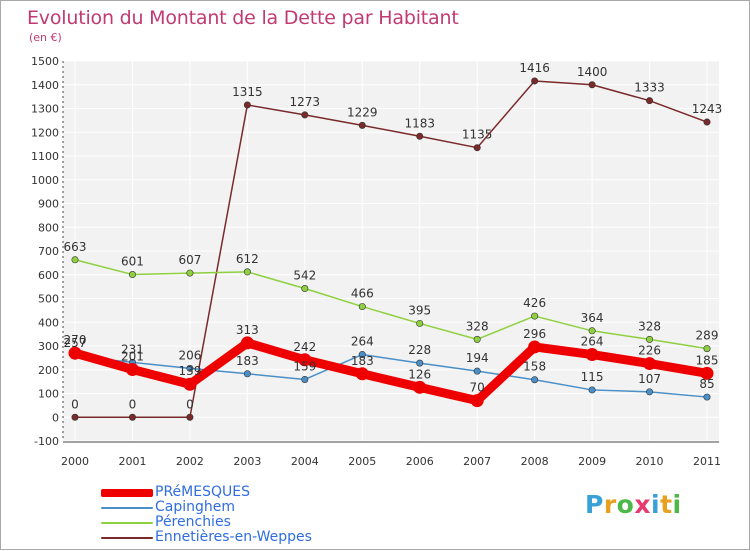 This screenshot has height=551, width=750. I want to click on chart-subtitle: (en €), so click(45, 37).